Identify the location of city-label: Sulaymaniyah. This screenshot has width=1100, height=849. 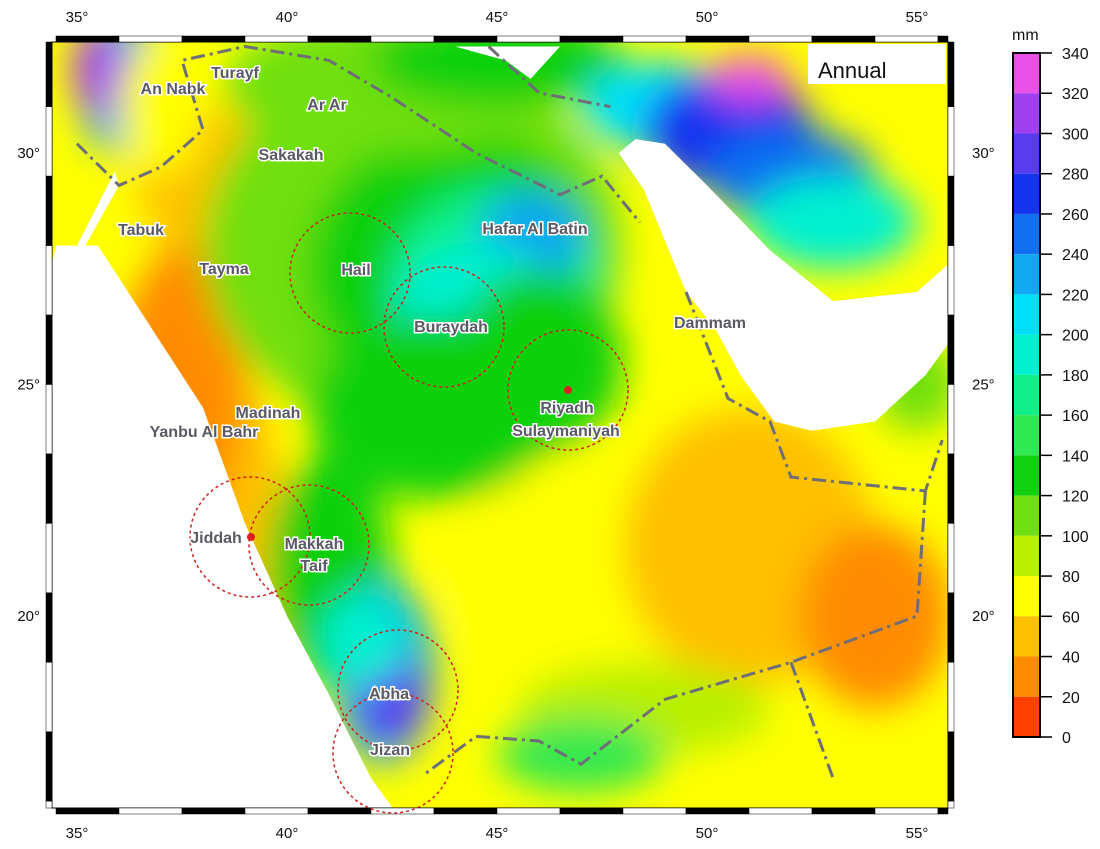
(566, 431).